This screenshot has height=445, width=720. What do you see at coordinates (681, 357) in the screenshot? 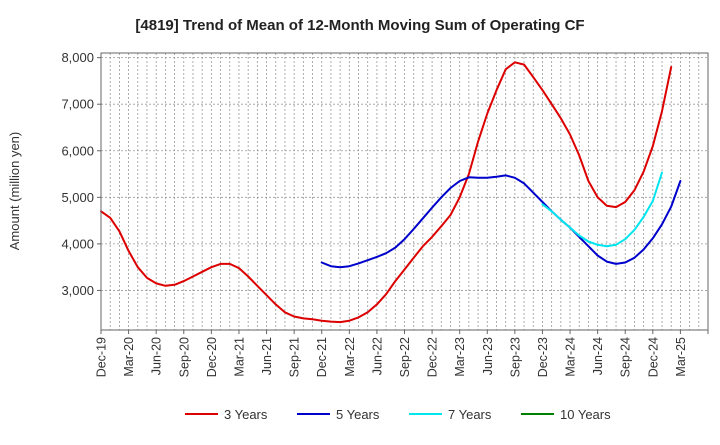
I see `x-tick-label: Mar-25` at bounding box center [681, 357].